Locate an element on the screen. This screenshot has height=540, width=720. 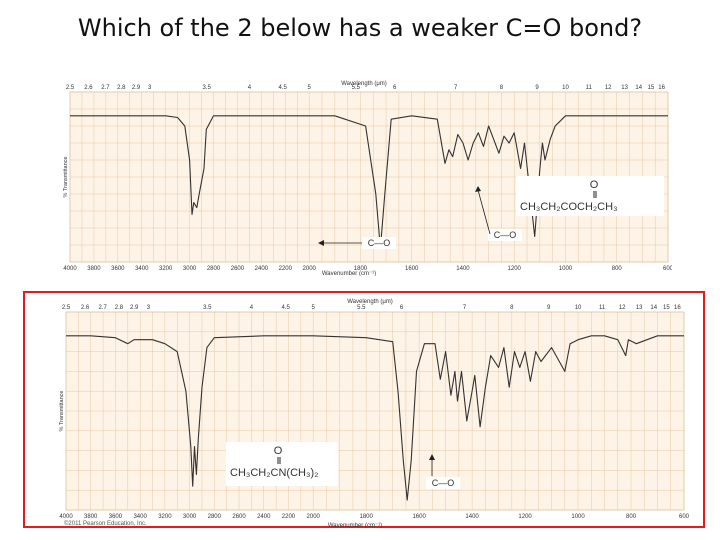
structure-box is located at coordinates (590, 196).